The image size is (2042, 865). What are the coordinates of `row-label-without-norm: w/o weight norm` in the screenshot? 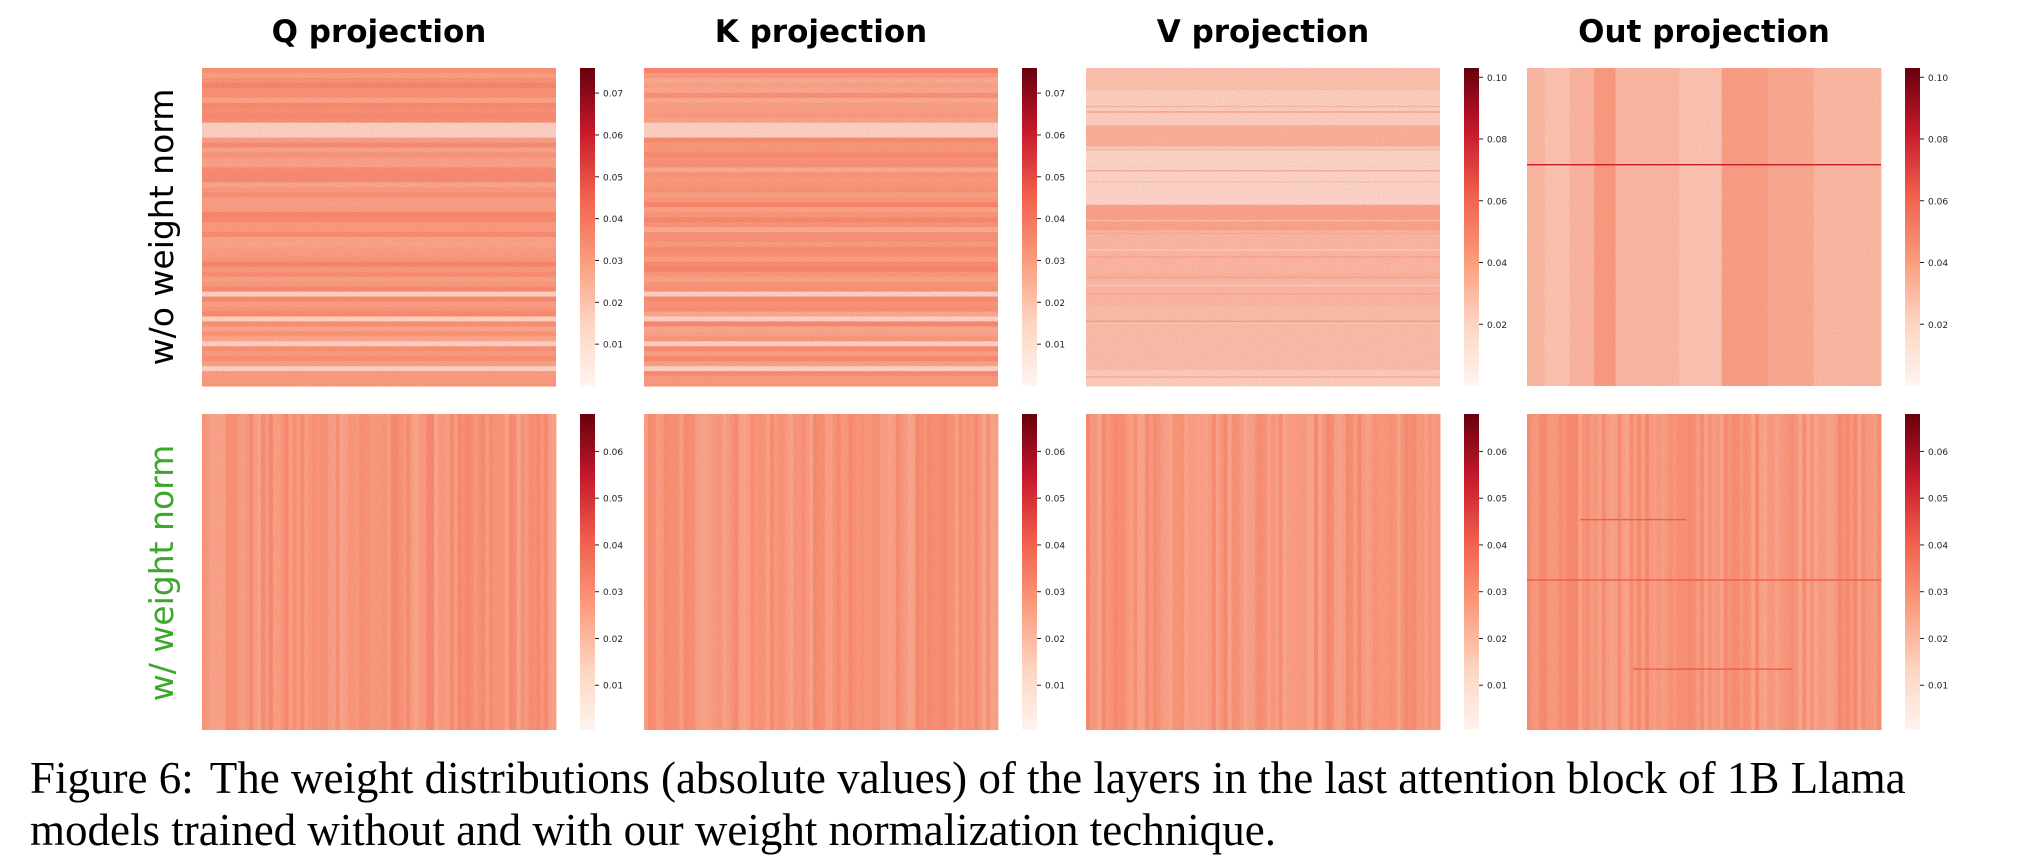 It's located at (161, 227).